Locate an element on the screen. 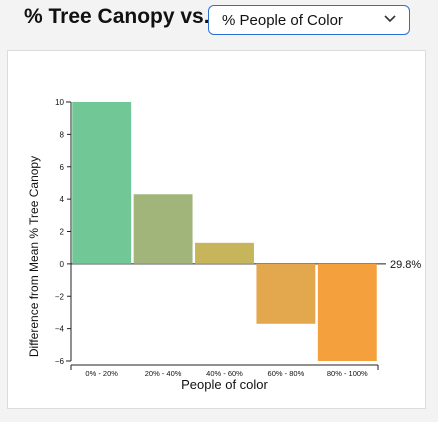  y-tick-label: 4 is located at coordinates (62, 199).